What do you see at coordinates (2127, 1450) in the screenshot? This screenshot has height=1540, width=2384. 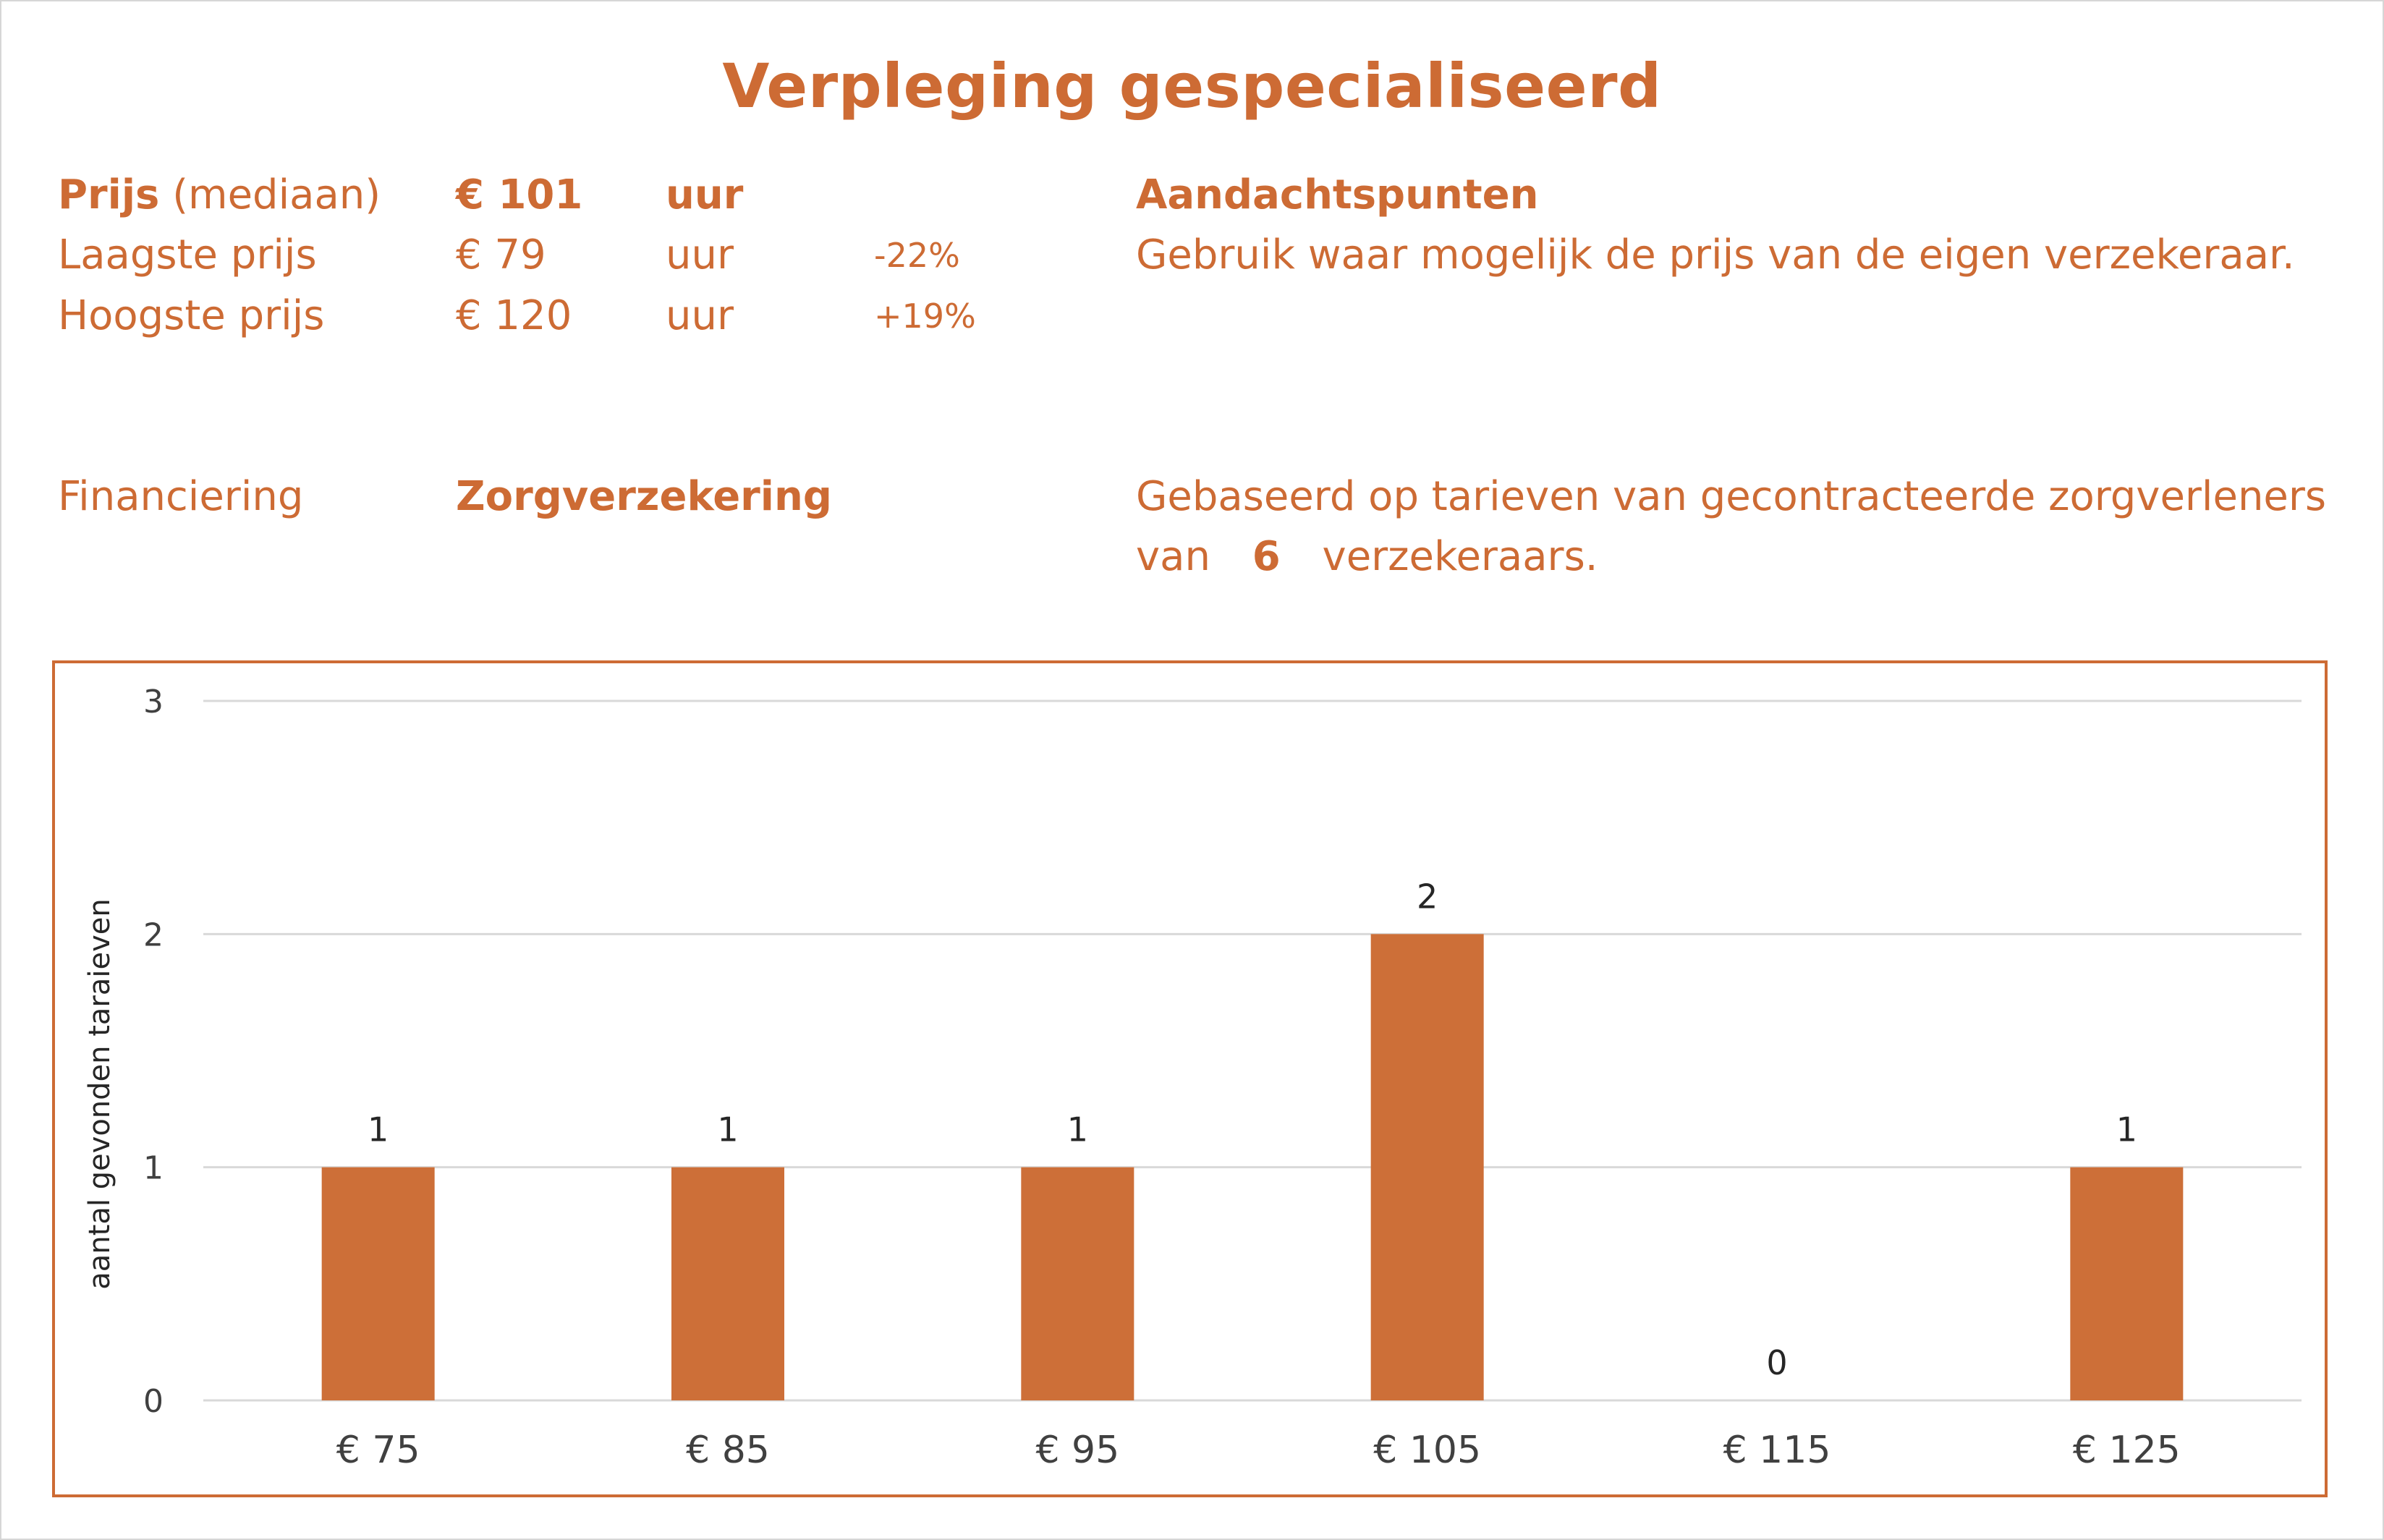 I see `x-tick-label: € 125` at bounding box center [2127, 1450].